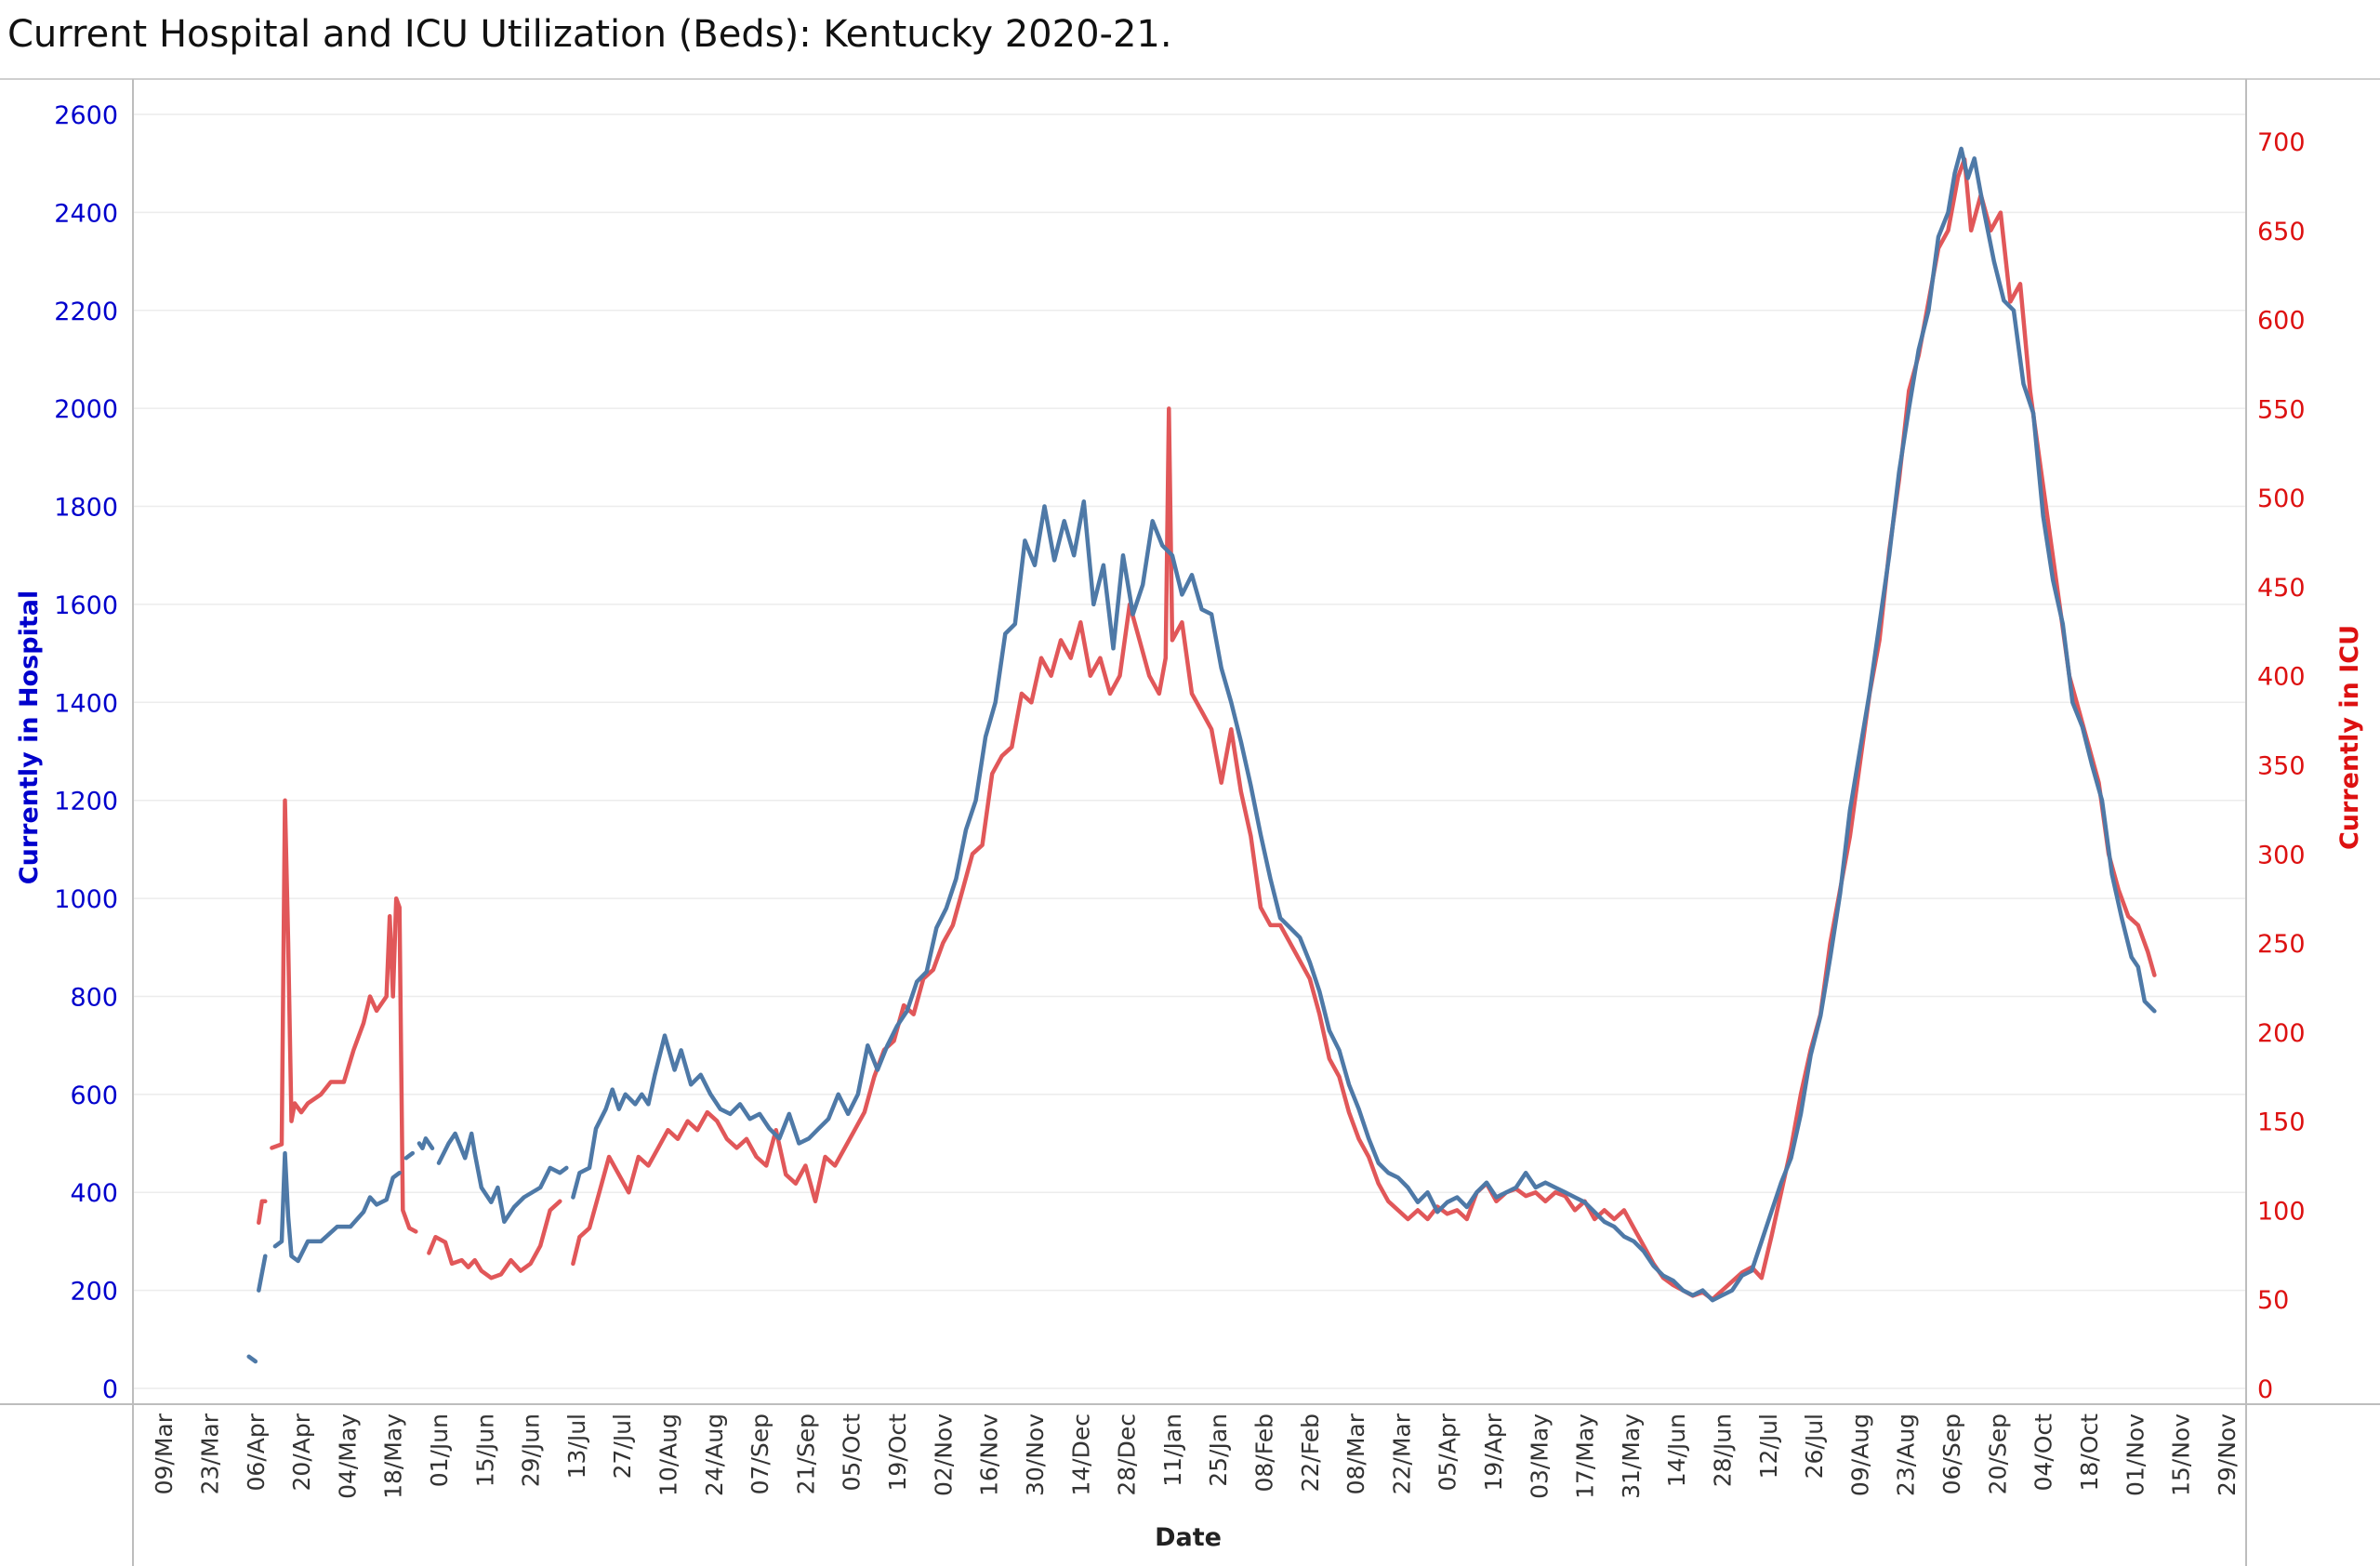 Image resolution: width=2380 pixels, height=1566 pixels. I want to click on left-tick-label: 400, so click(94, 1193).